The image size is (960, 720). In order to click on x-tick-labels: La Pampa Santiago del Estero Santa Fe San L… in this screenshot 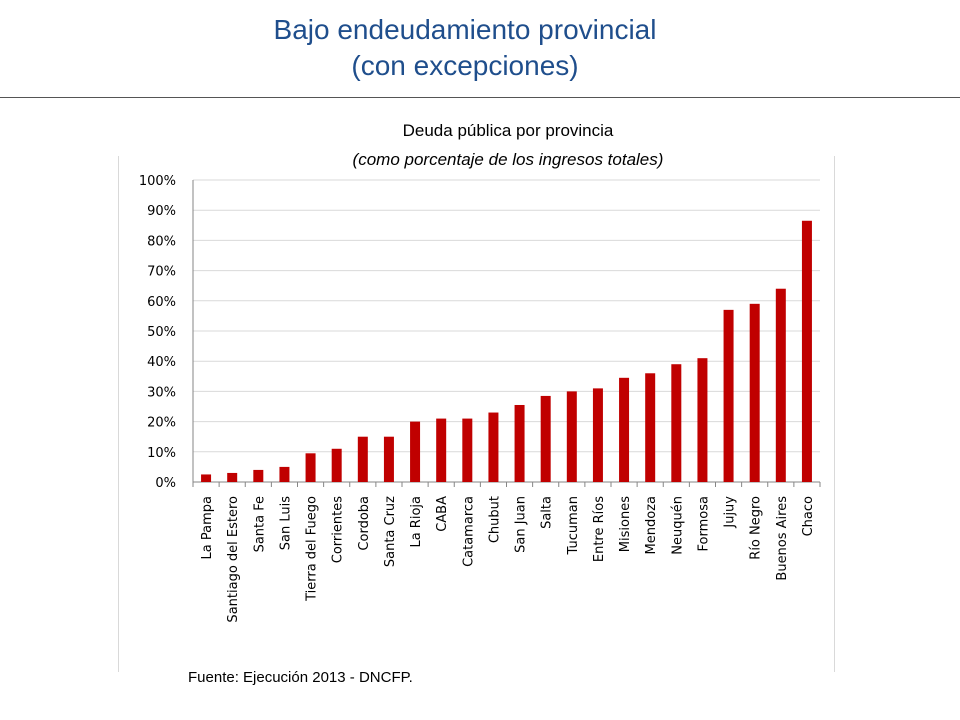, I will do `click(508, 559)`.